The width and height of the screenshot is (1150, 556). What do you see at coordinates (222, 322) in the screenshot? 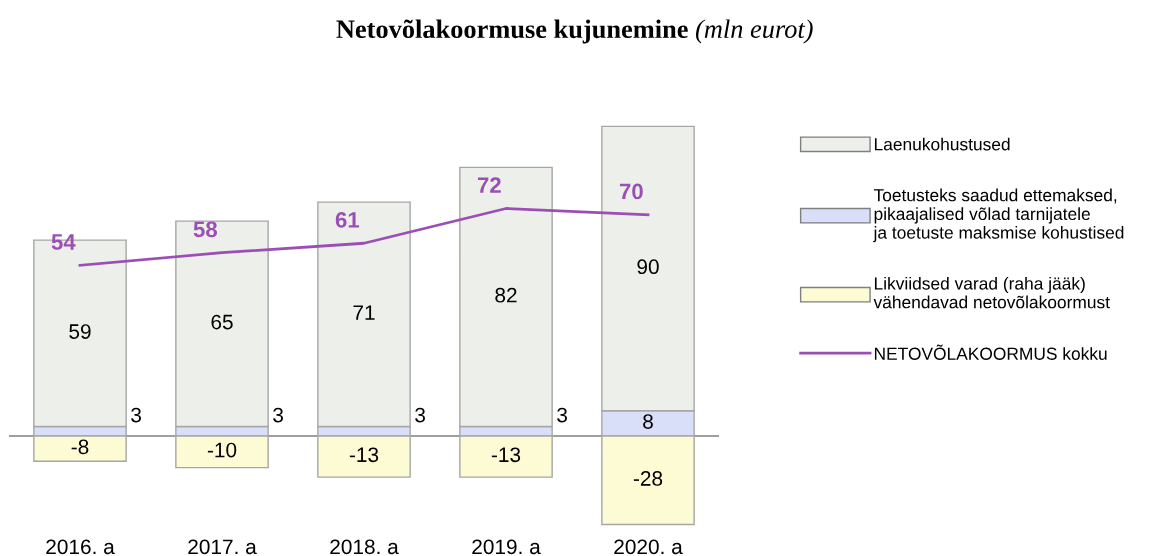
I see `data-label: 65` at bounding box center [222, 322].